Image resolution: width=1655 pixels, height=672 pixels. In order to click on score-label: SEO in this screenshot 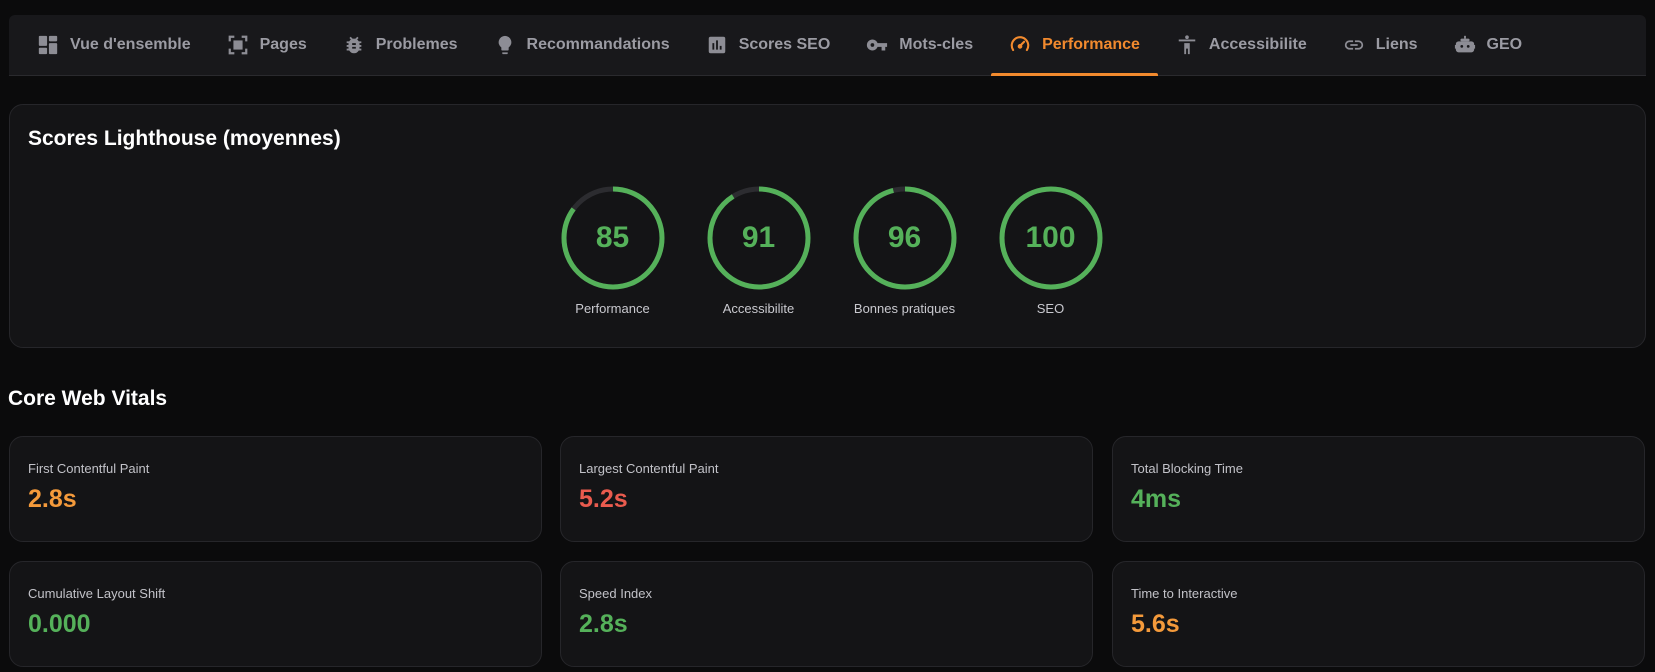, I will do `click(1050, 308)`.